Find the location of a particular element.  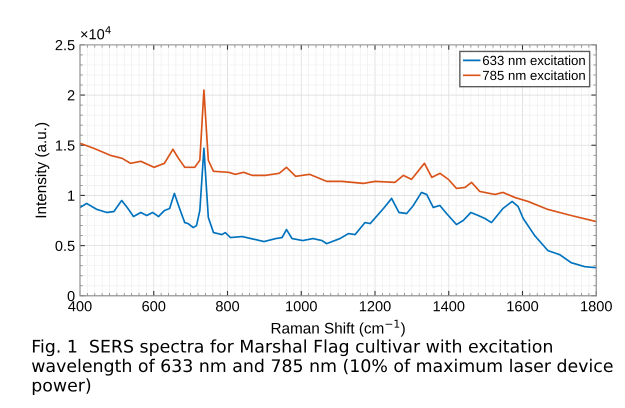

x-tick-label: 400 is located at coordinates (80, 306).